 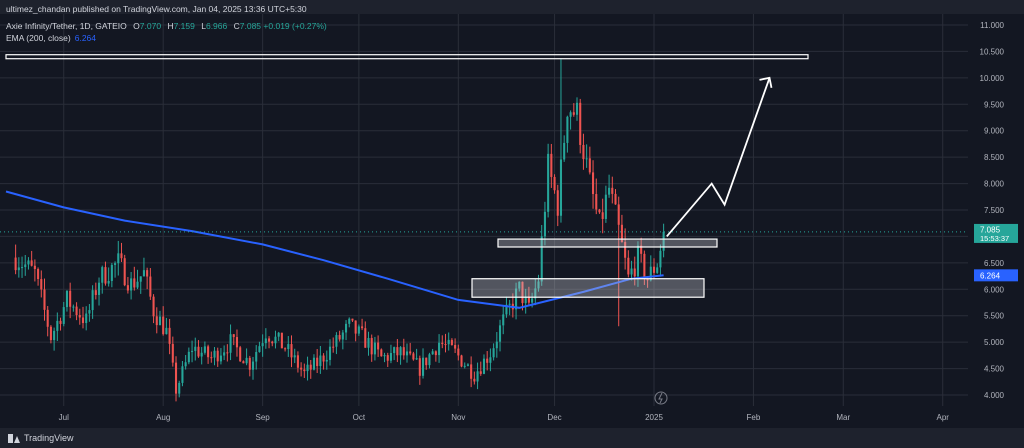 I want to click on y-tick-label: 10.000, so click(x=992, y=78).